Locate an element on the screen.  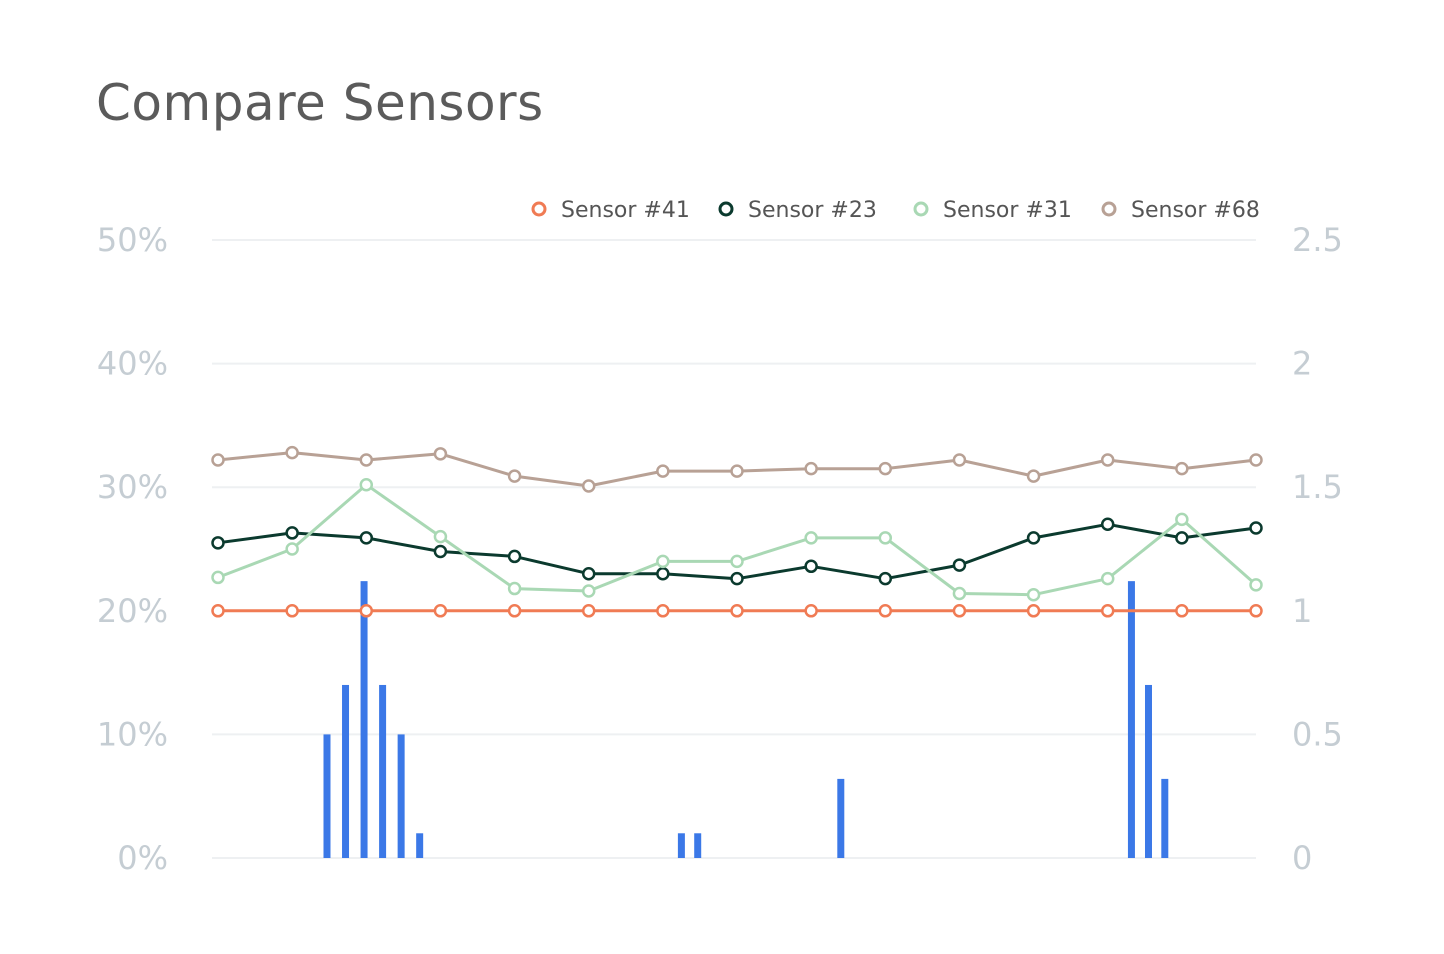
y-left-tick-label: 10% is located at coordinates (132, 734).